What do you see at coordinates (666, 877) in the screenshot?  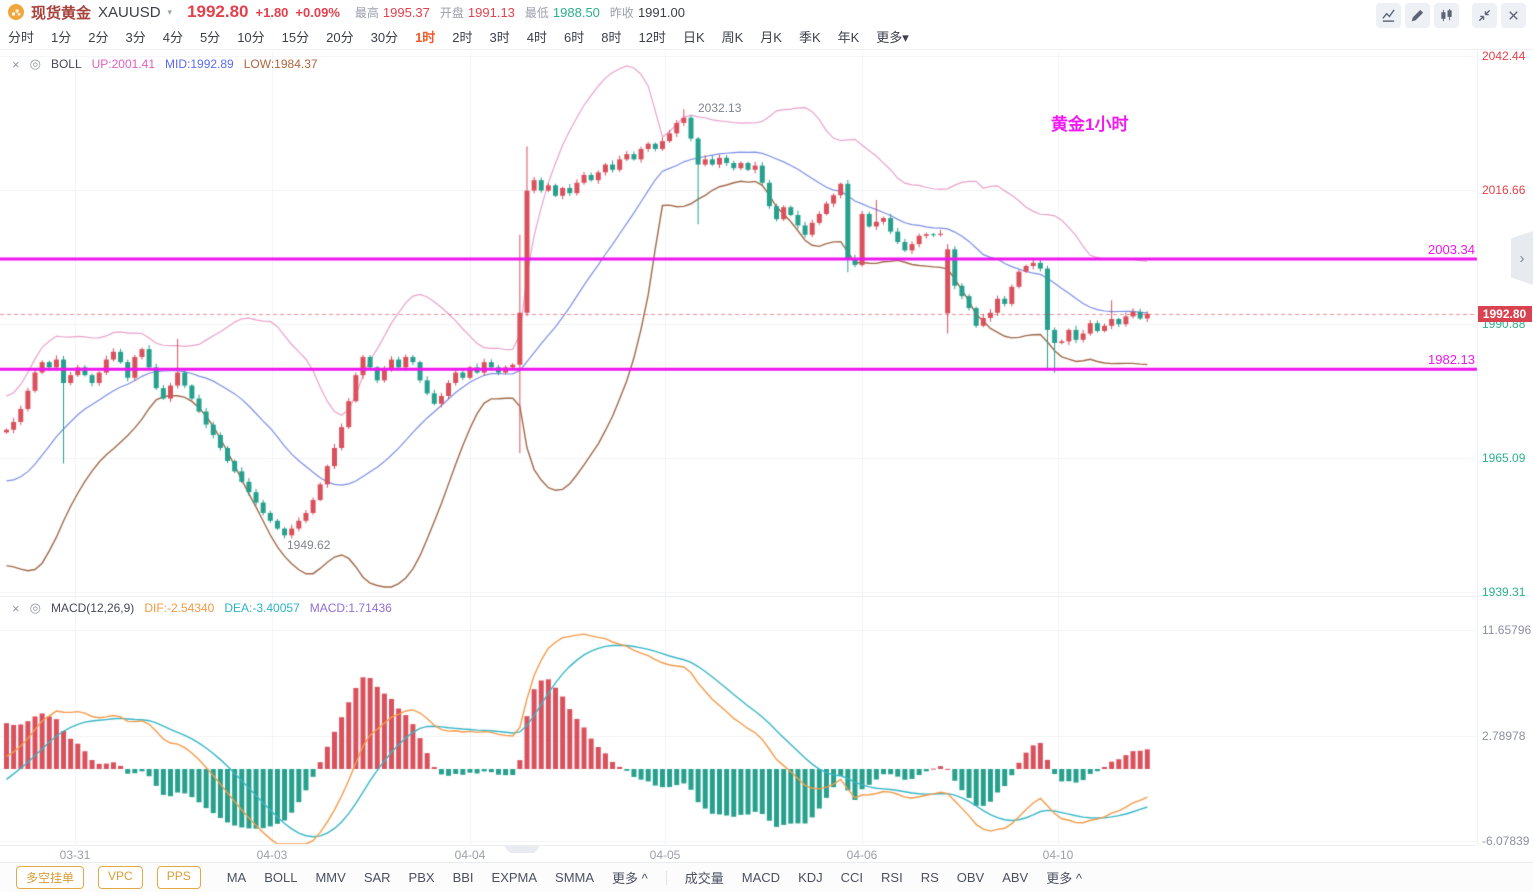 I see `toolbar-divider` at bounding box center [666, 877].